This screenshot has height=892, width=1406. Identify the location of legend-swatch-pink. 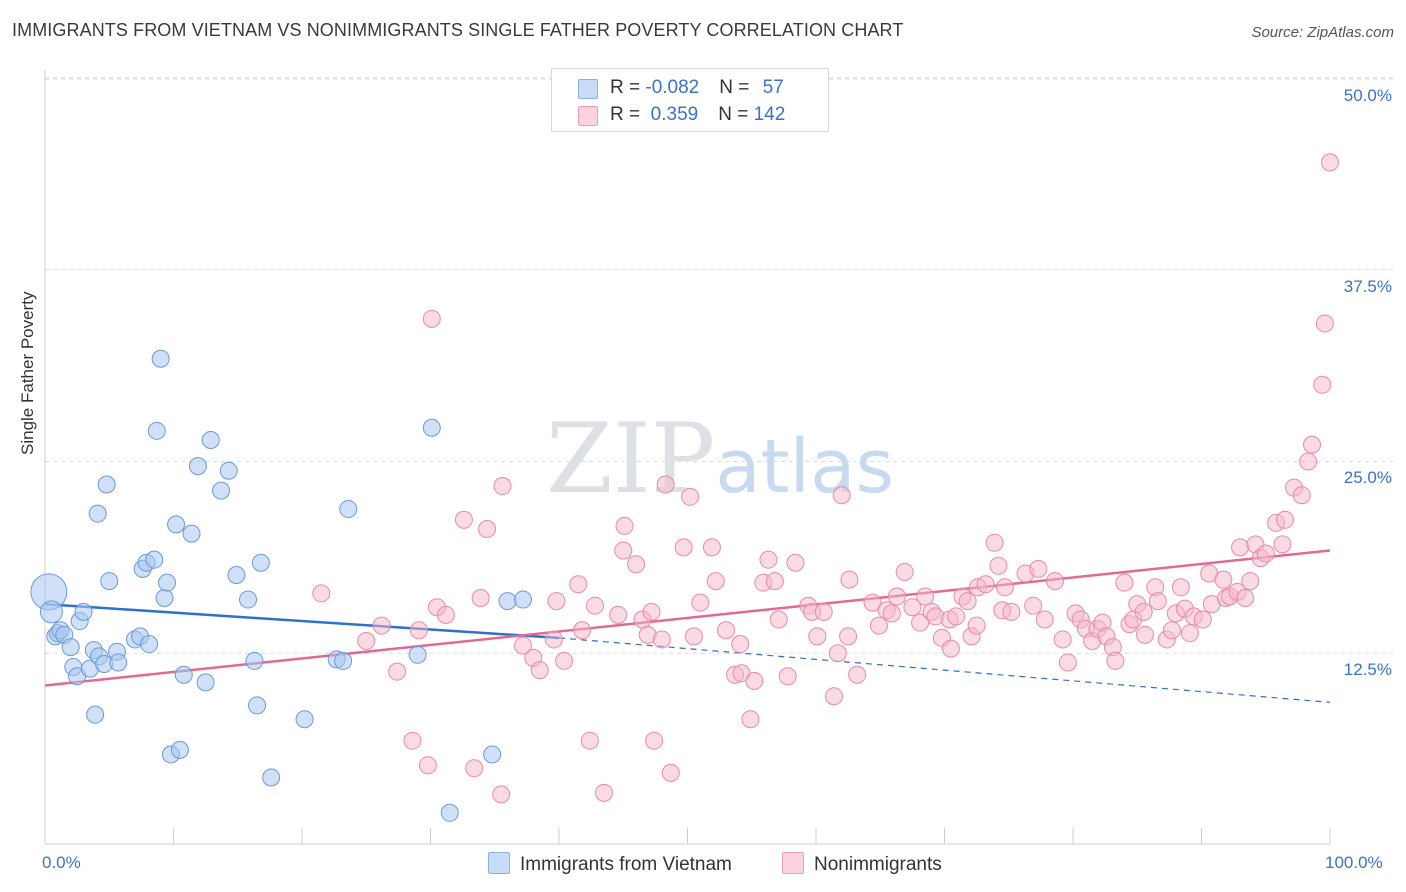
(588, 116).